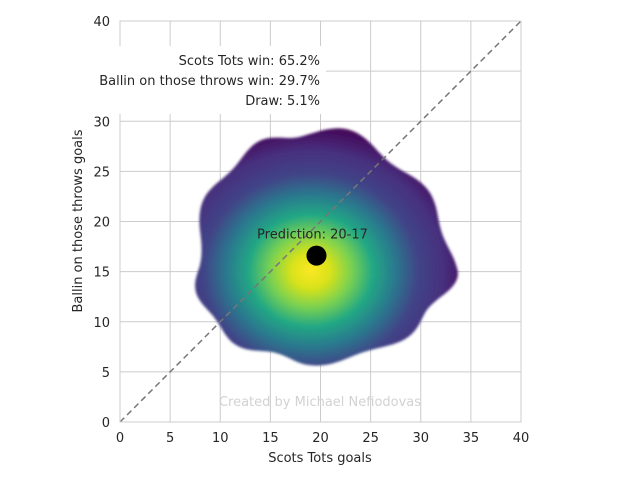 The width and height of the screenshot is (640, 480). What do you see at coordinates (220, 438) in the screenshot?
I see `x-tick-label: 10` at bounding box center [220, 438].